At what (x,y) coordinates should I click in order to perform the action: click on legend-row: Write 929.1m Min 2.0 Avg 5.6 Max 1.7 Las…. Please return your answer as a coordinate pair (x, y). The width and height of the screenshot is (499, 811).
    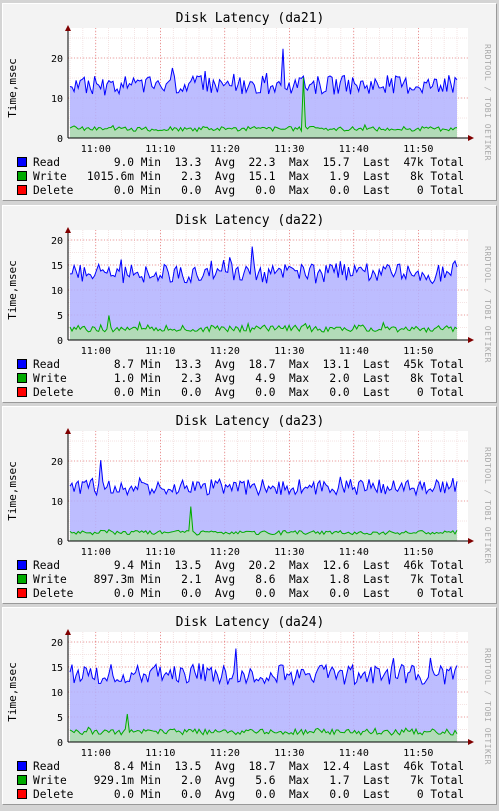
    Looking at the image, I should click on (240, 781).